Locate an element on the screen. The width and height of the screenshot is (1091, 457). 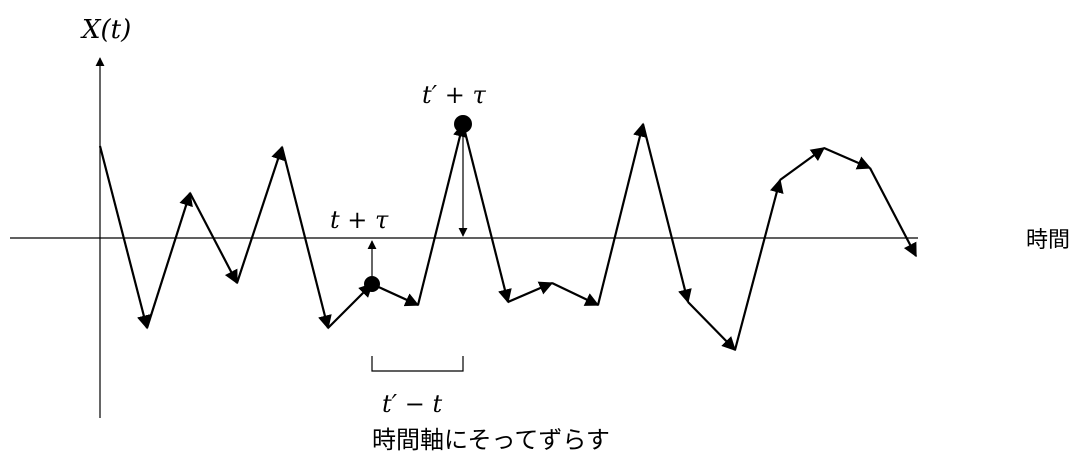
interval-bracket is located at coordinates (417, 364).